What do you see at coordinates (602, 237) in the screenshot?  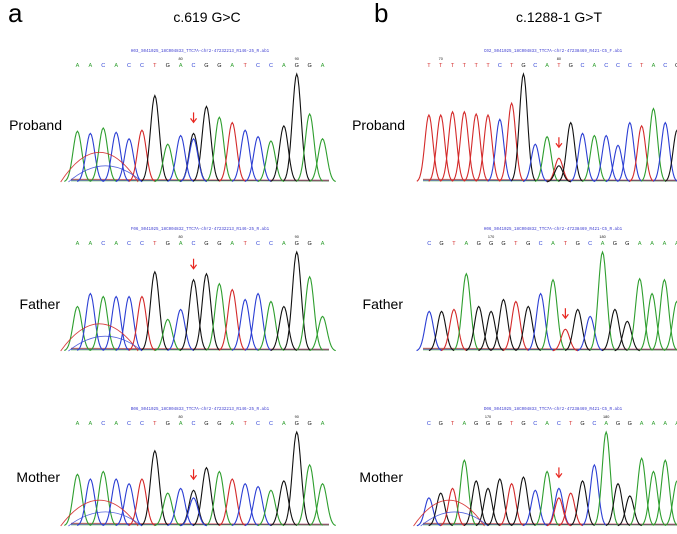 I see `position-mark: 180` at bounding box center [602, 237].